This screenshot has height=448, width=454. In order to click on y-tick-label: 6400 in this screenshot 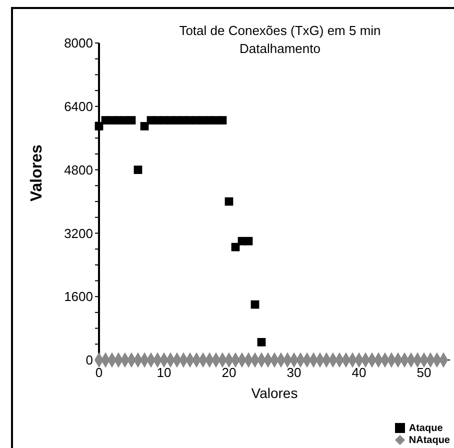, I will do `click(78, 106)`.